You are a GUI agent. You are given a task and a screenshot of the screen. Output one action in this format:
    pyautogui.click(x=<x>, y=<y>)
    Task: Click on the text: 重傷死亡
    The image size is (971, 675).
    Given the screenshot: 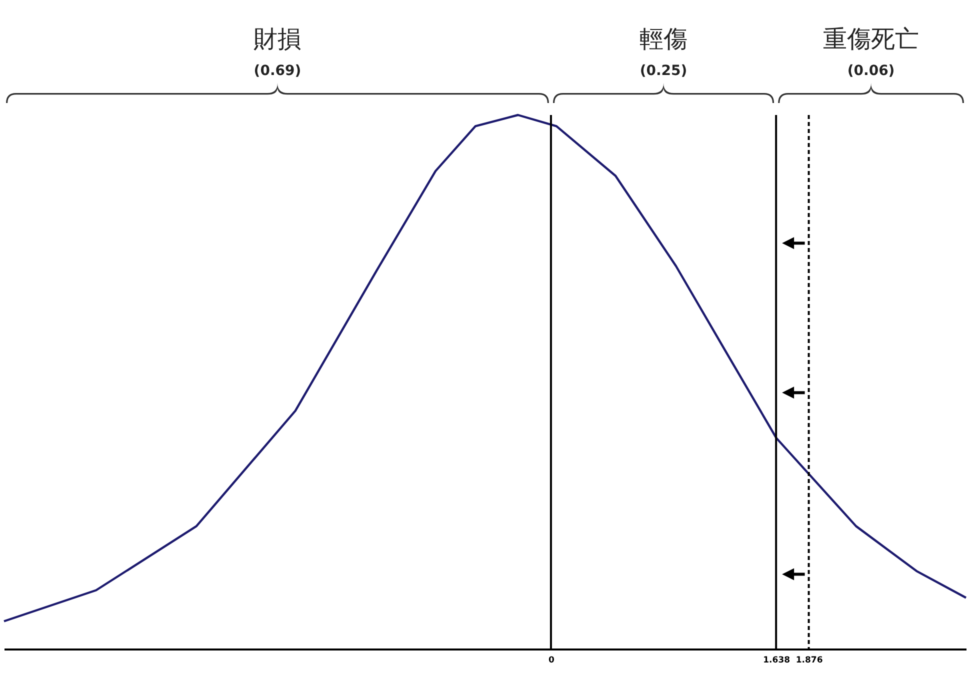 What is the action you would take?
    pyautogui.click(x=871, y=39)
    